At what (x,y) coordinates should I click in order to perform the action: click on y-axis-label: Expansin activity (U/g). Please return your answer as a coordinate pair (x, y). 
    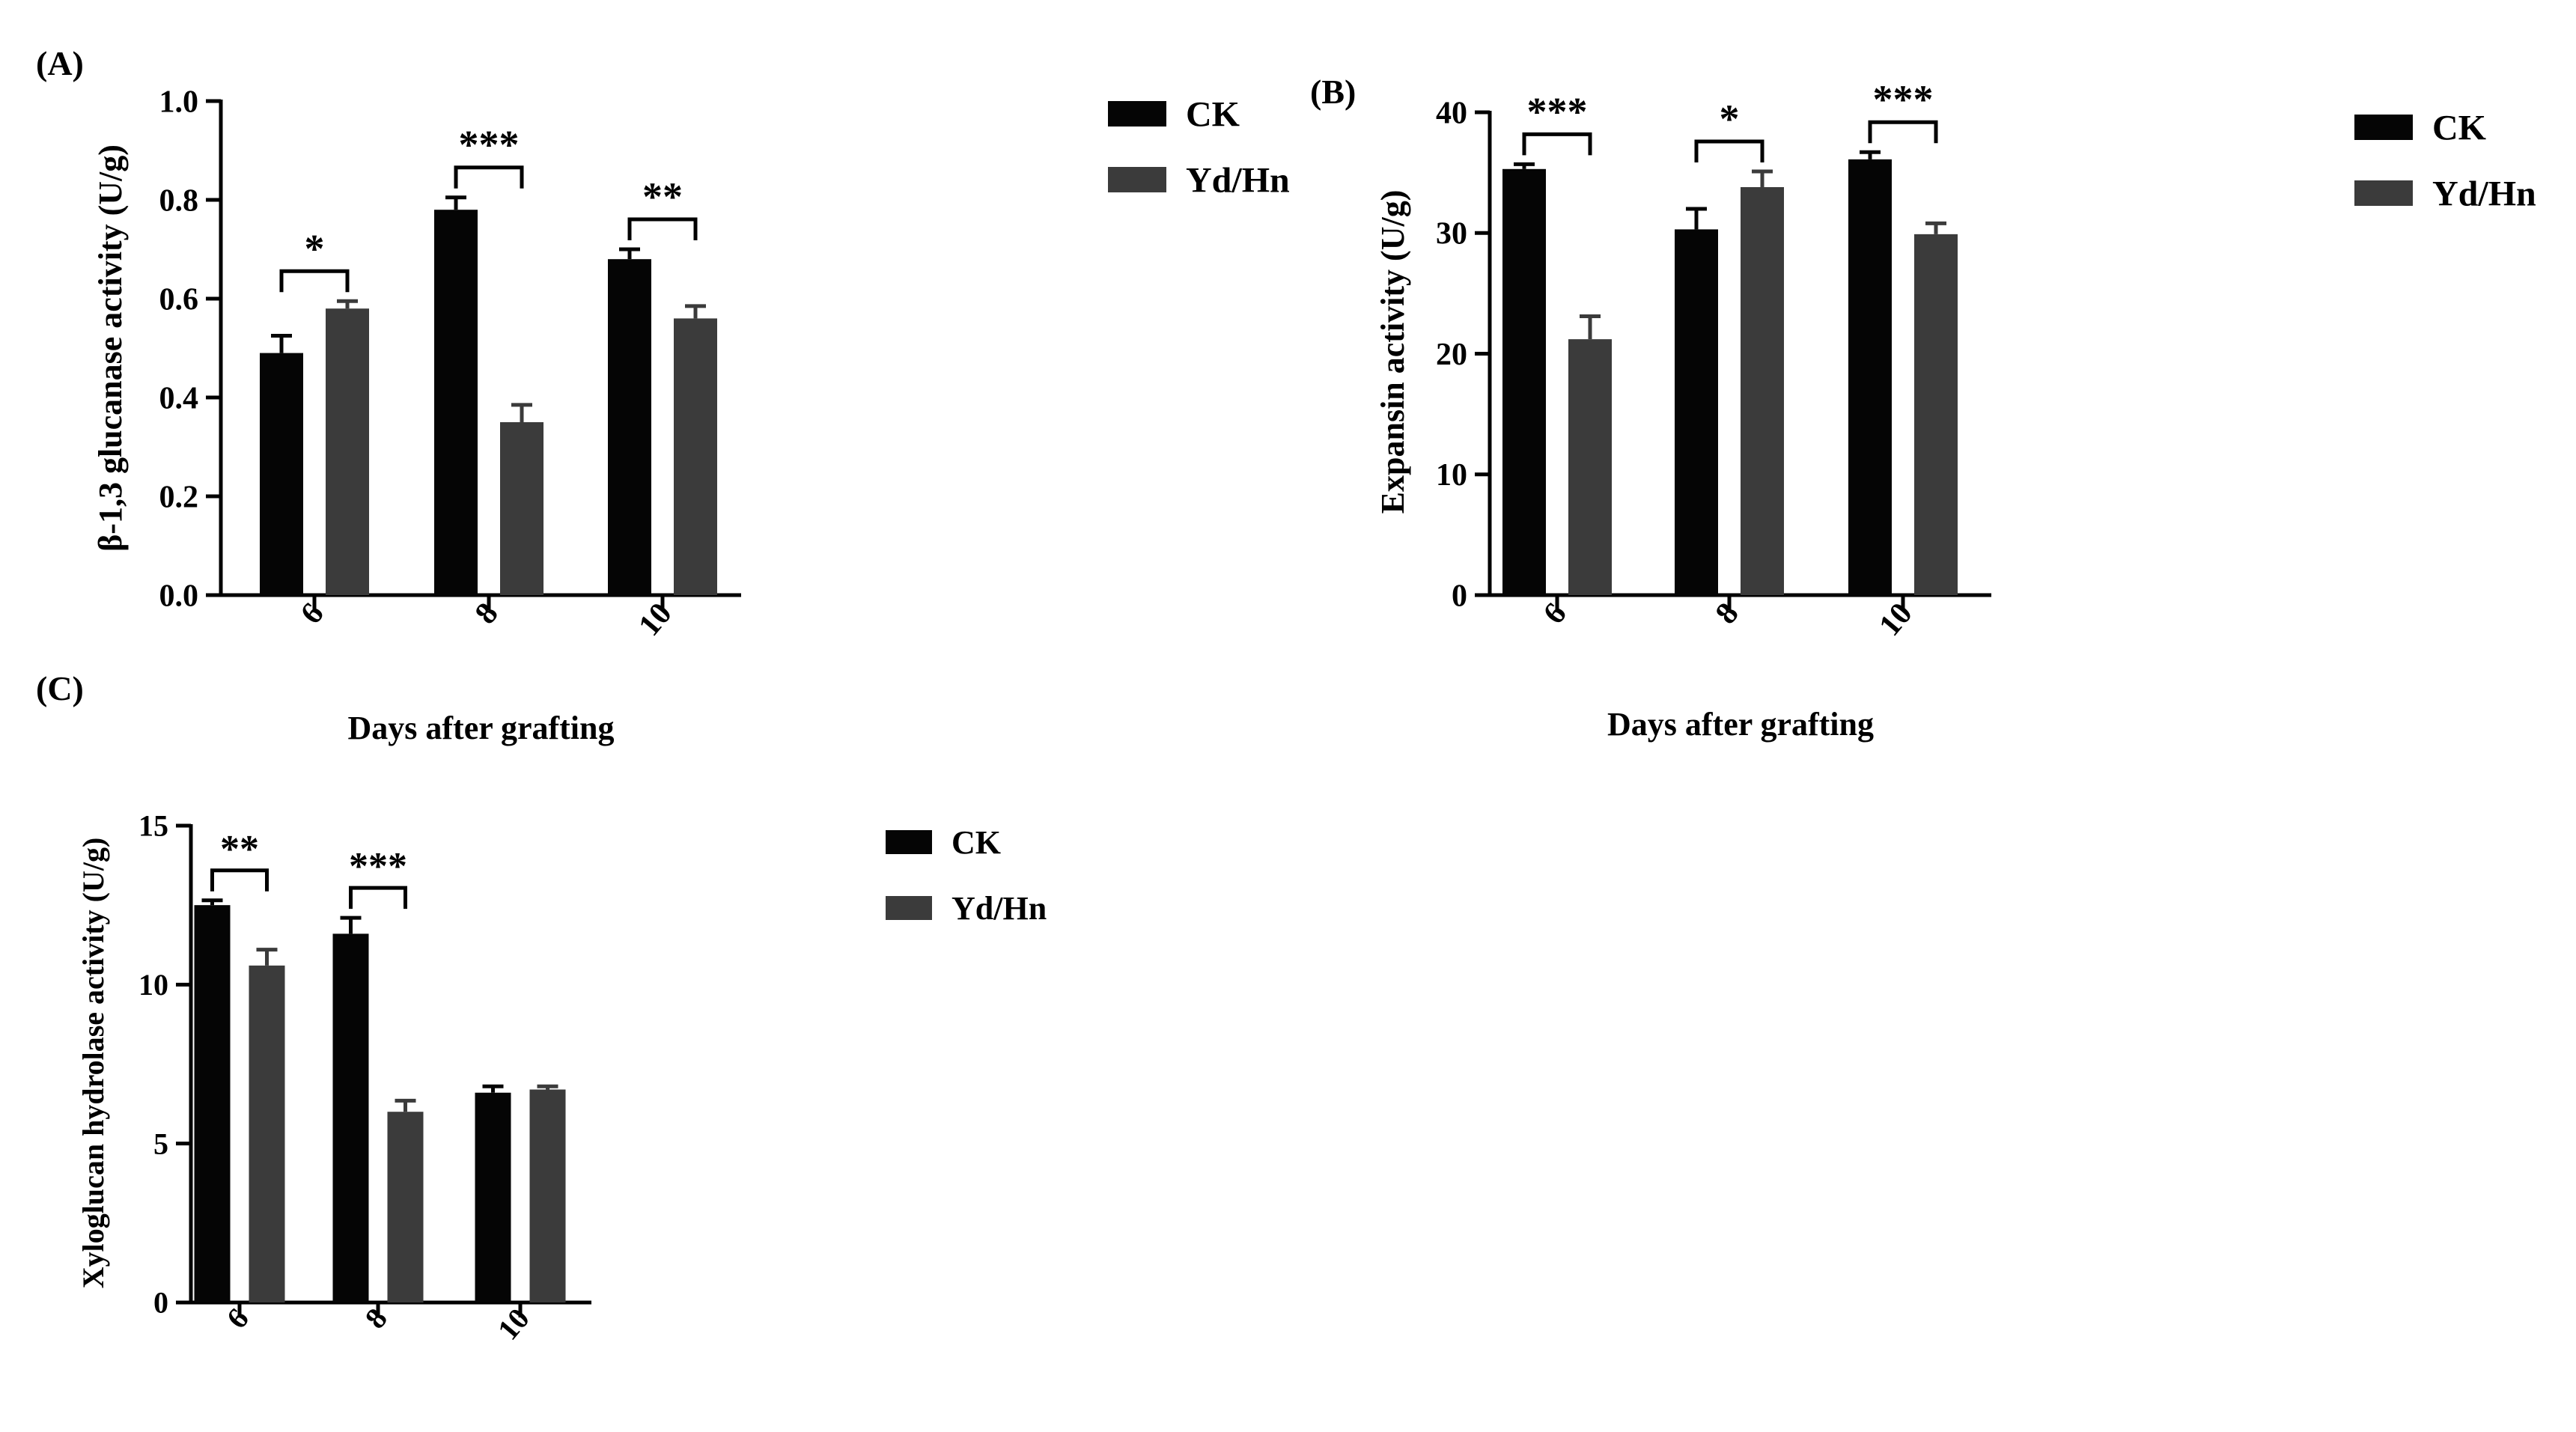
    Looking at the image, I should click on (1392, 352).